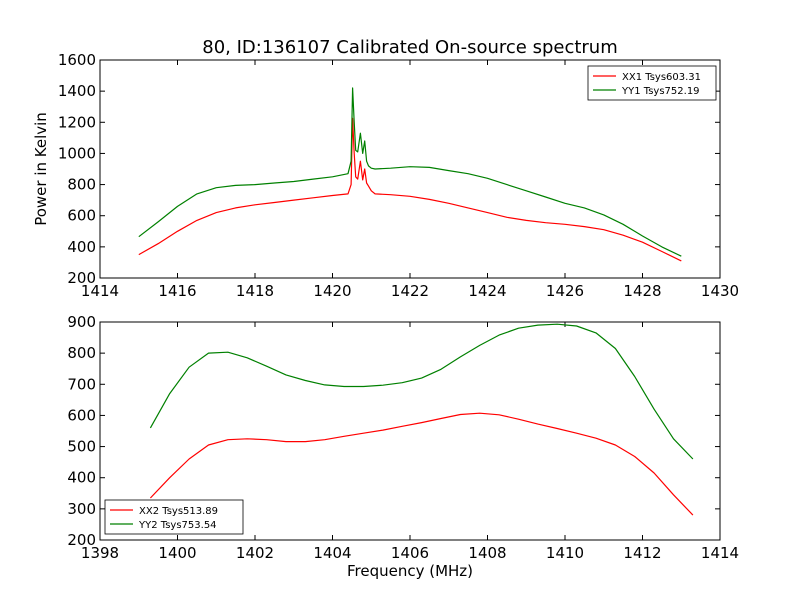 The height and width of the screenshot is (600, 800). I want to click on x-tick-label: 1404, so click(332, 553).